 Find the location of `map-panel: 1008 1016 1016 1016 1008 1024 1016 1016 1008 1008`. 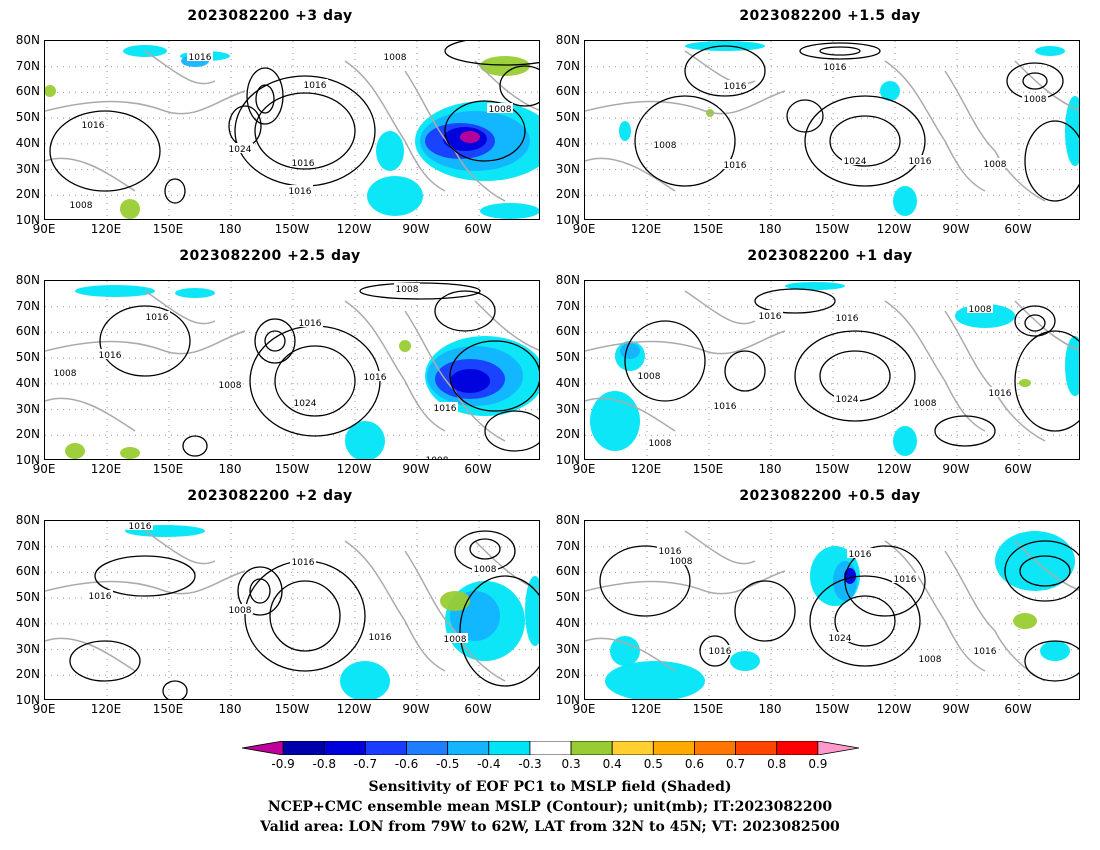

map-panel: 1008 1016 1016 1016 1008 1024 1016 1016 1008 1008 is located at coordinates (292, 370).